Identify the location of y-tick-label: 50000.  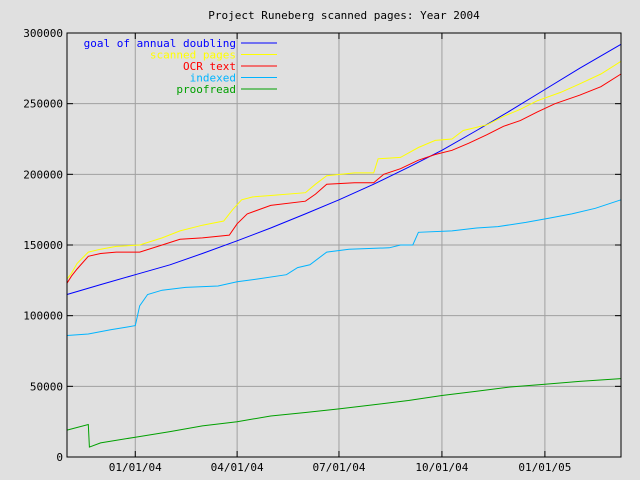
(46, 386).